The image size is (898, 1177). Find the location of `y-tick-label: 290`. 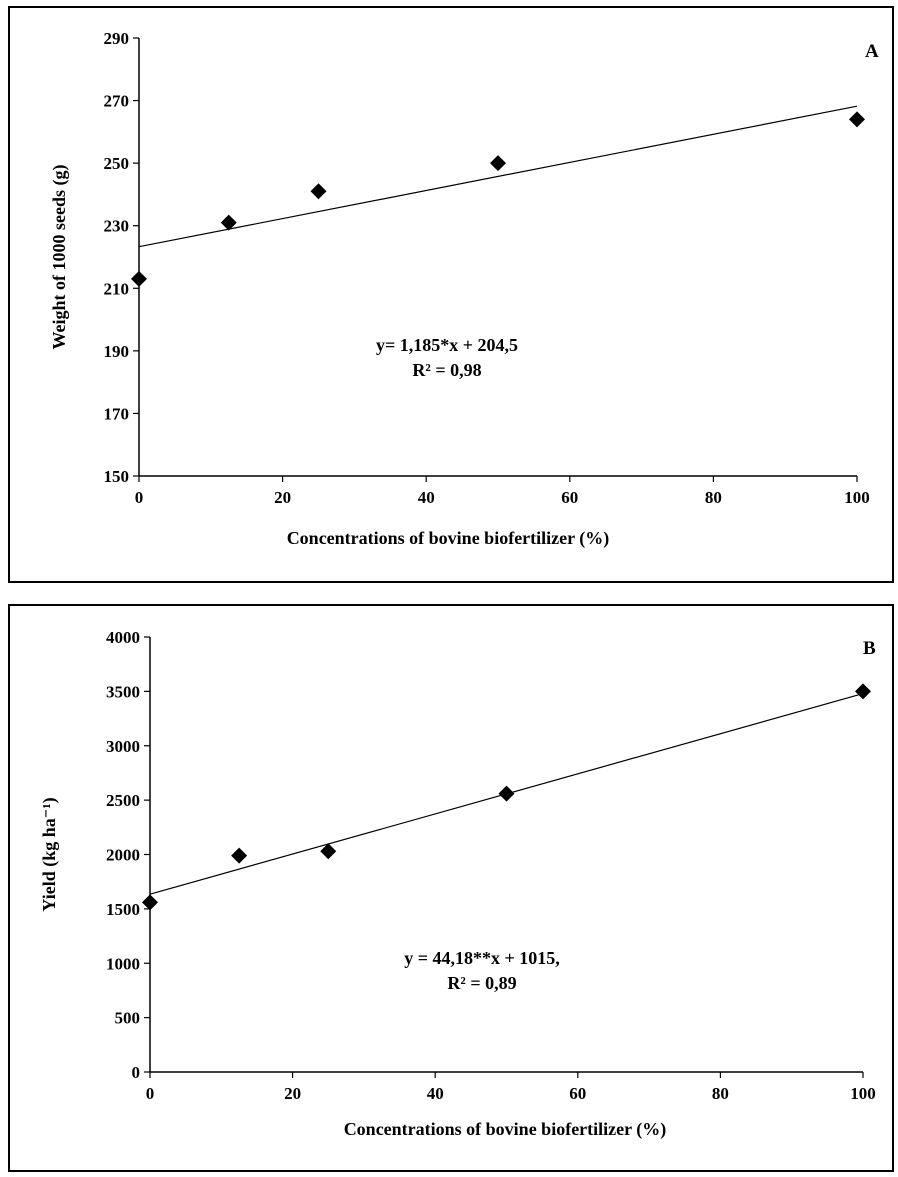

y-tick-label: 290 is located at coordinates (117, 38).